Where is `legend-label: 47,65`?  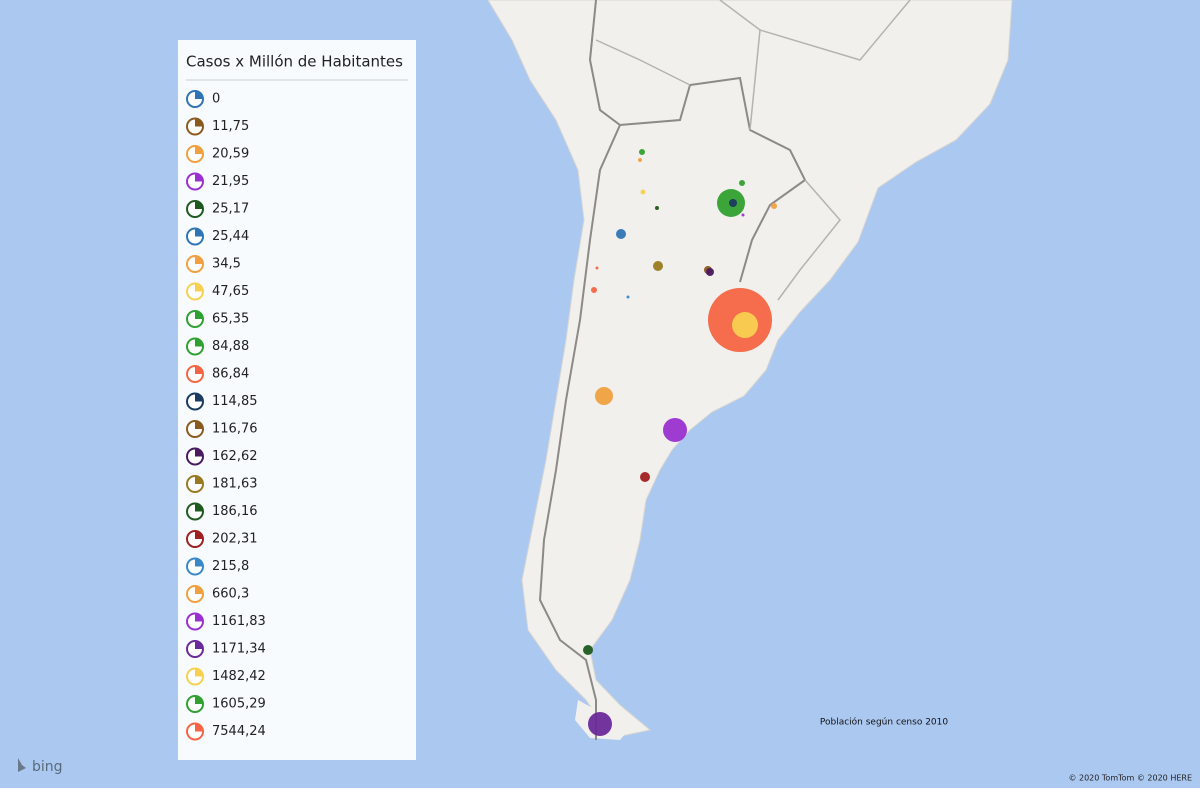 legend-label: 47,65 is located at coordinates (230, 291).